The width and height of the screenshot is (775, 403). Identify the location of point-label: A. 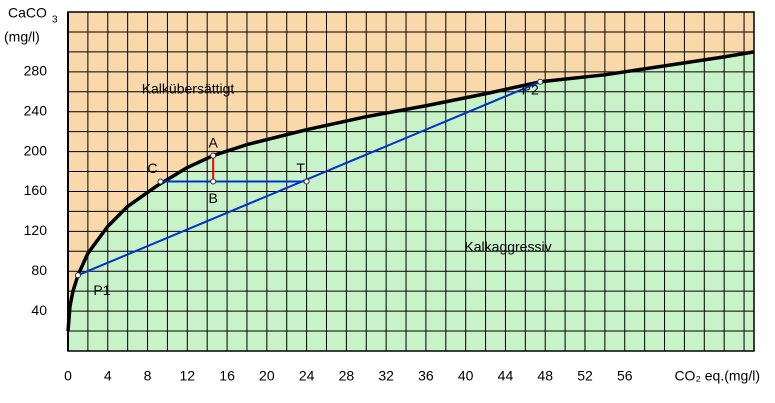
(213, 142).